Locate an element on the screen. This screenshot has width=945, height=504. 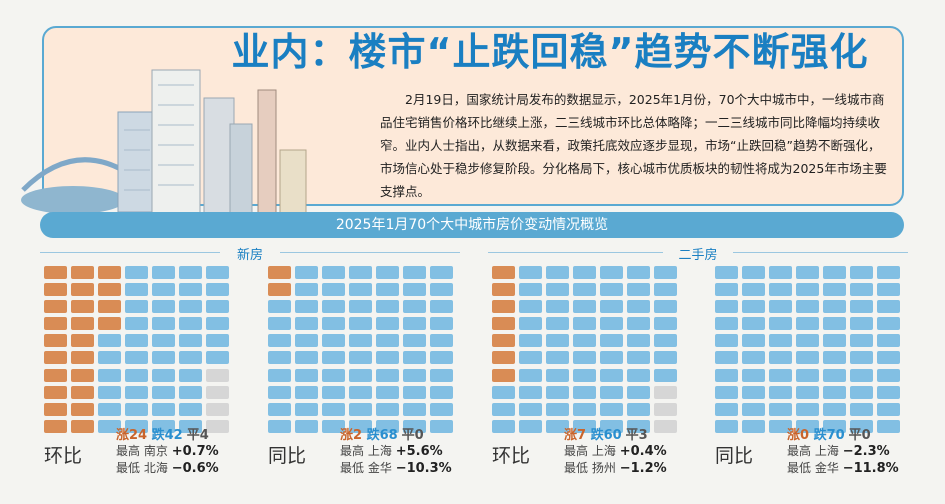
high-label: 最高 is located at coordinates (799, 451).